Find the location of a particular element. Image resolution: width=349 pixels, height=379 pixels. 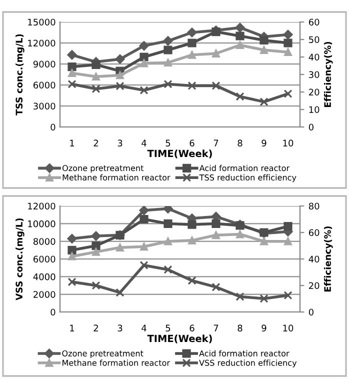

y-tick-label: 4000 is located at coordinates (44, 276).